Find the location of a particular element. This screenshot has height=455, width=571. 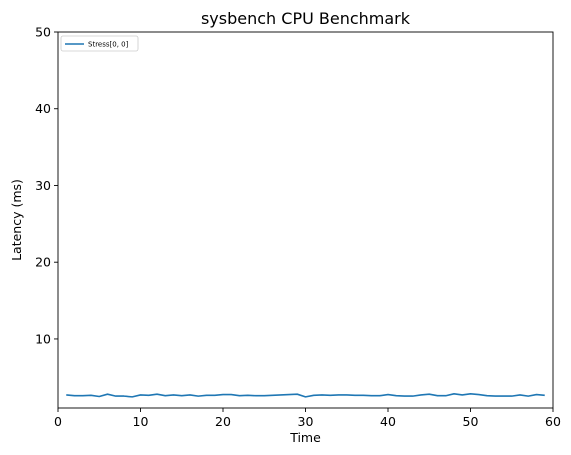

legend: Stress[0, 0] is located at coordinates (99, 43).